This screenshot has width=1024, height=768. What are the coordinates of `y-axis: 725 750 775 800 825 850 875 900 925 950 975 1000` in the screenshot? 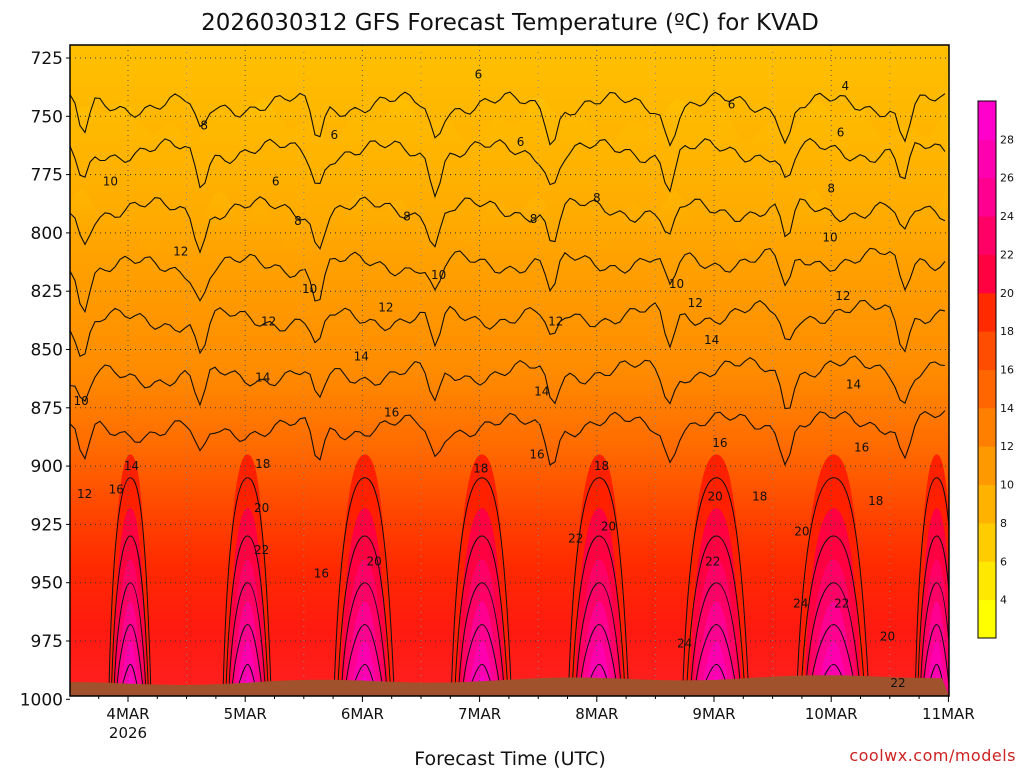 It's located at (45, 379).